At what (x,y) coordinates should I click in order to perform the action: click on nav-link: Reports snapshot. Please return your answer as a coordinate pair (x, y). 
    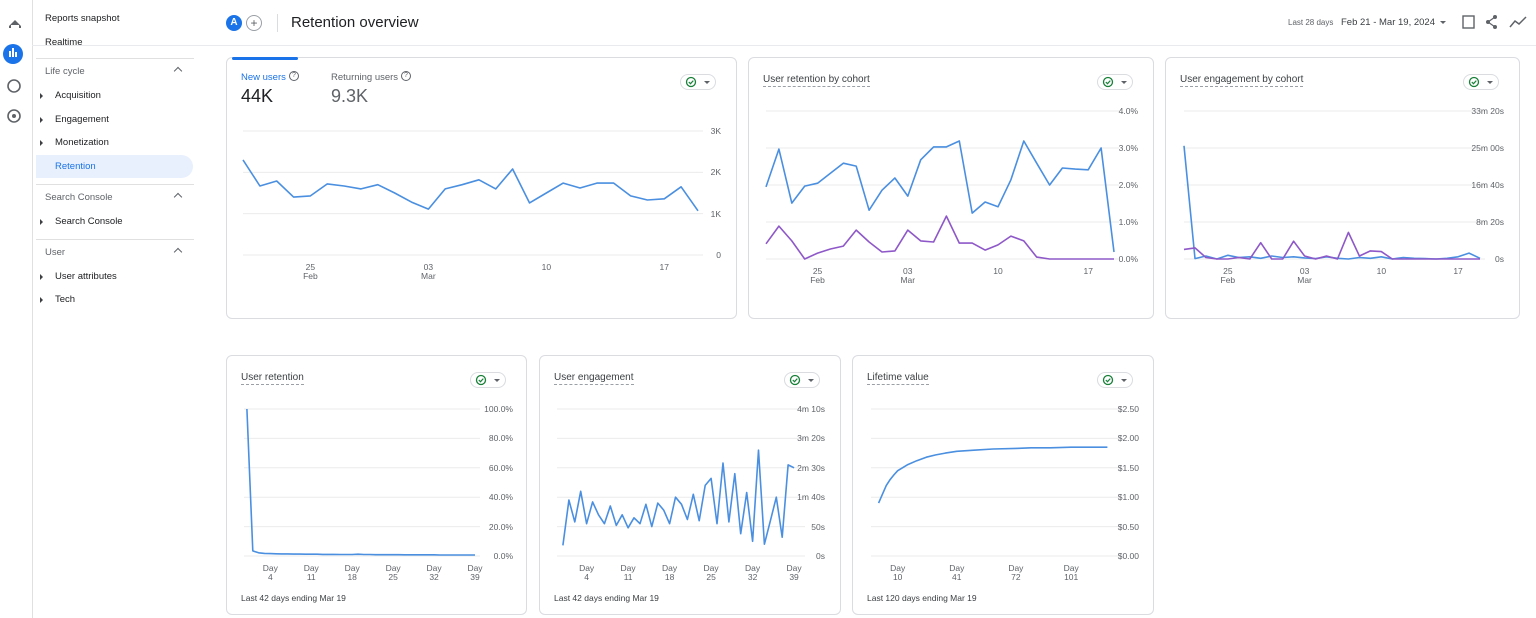
    Looking at the image, I should click on (82, 18).